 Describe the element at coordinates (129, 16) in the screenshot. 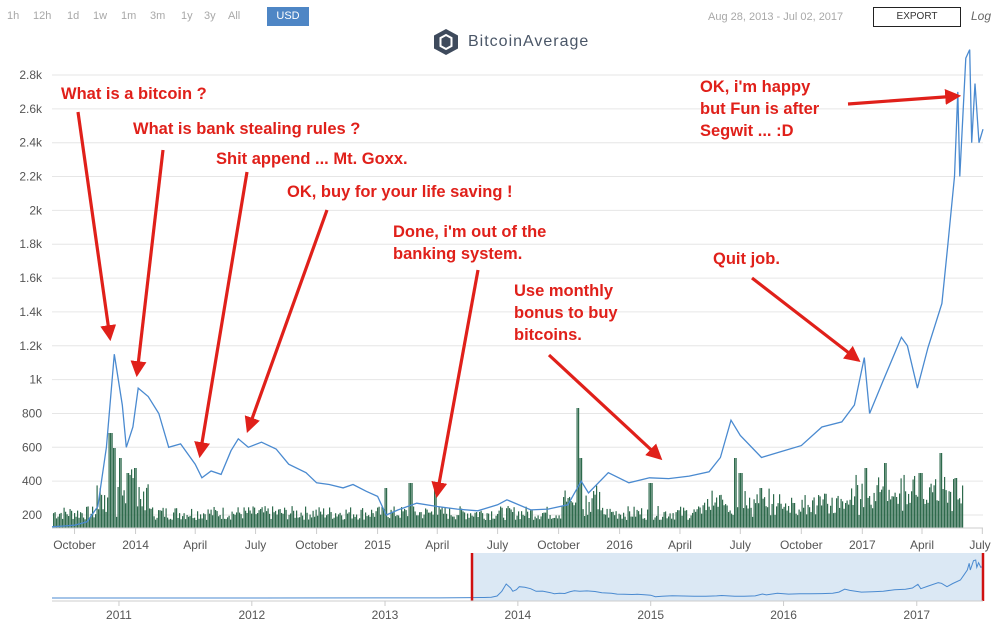

I see `range-1m-button: 1m` at that location.